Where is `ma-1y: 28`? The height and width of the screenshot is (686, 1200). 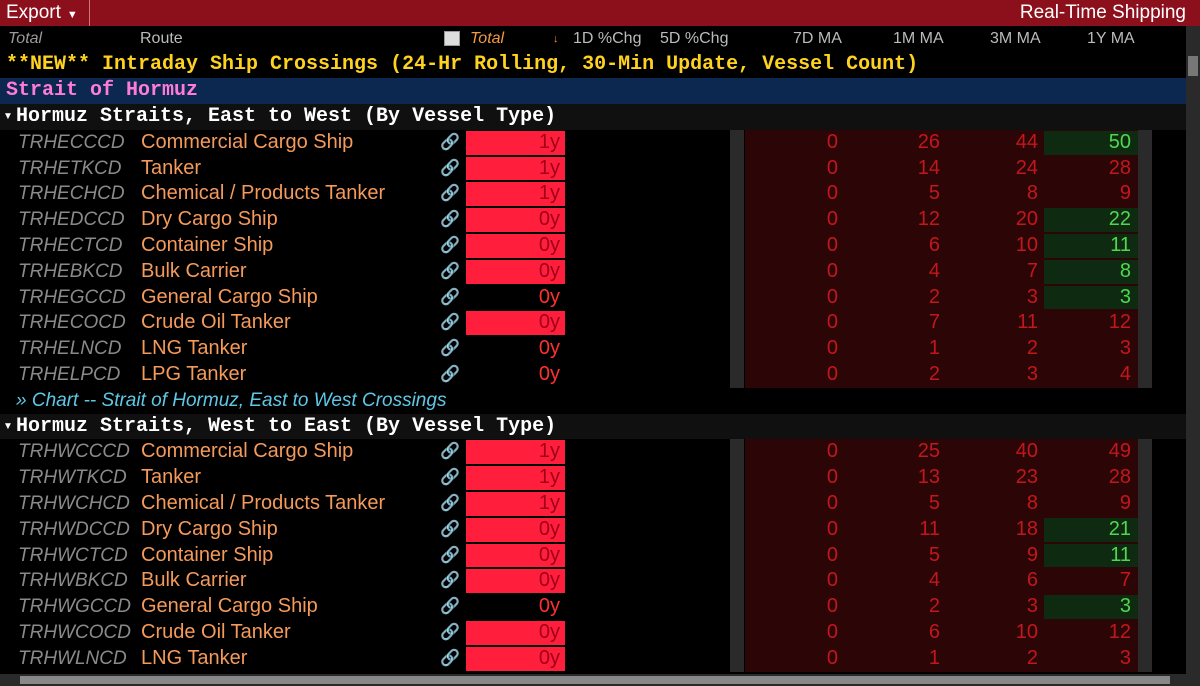 ma-1y: 28 is located at coordinates (1119, 167).